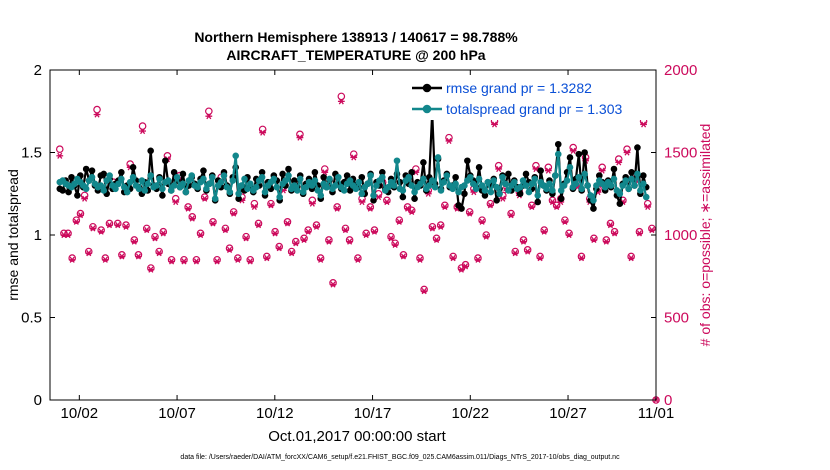 The height and width of the screenshot is (470, 830). I want to click on x-tick-label: 10/02, so click(80, 413).